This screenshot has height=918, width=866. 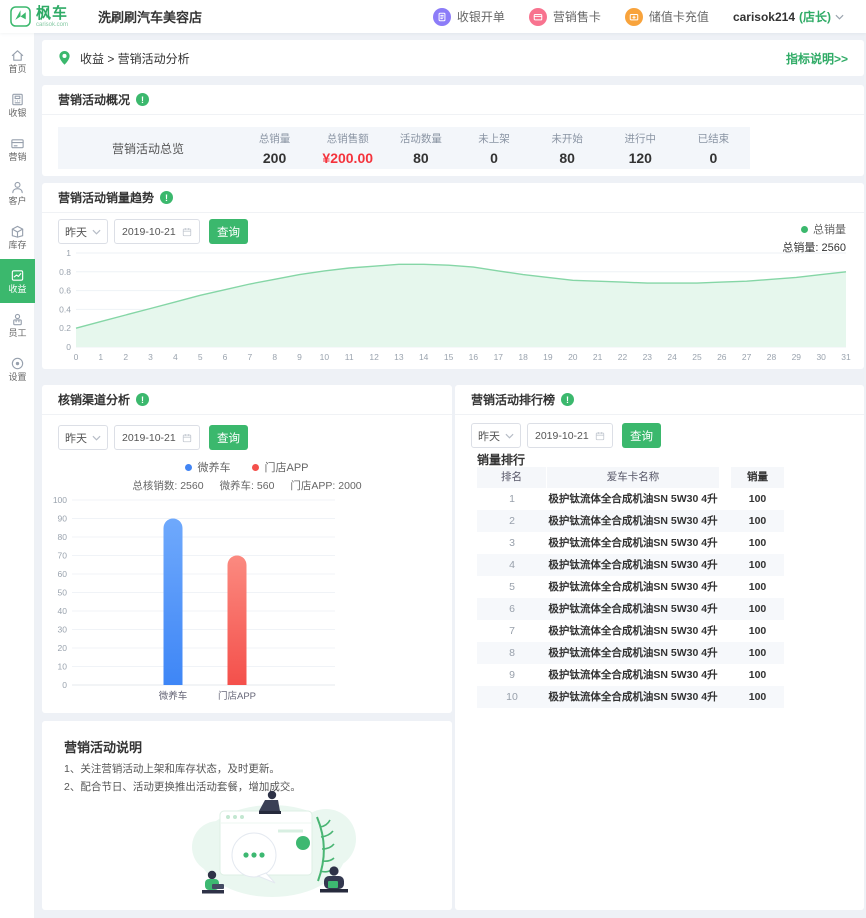 What do you see at coordinates (638, 675) in the screenshot?
I see `table-row: 9 极护钛流体全合成机油SN 5W30 4升 100` at bounding box center [638, 675].